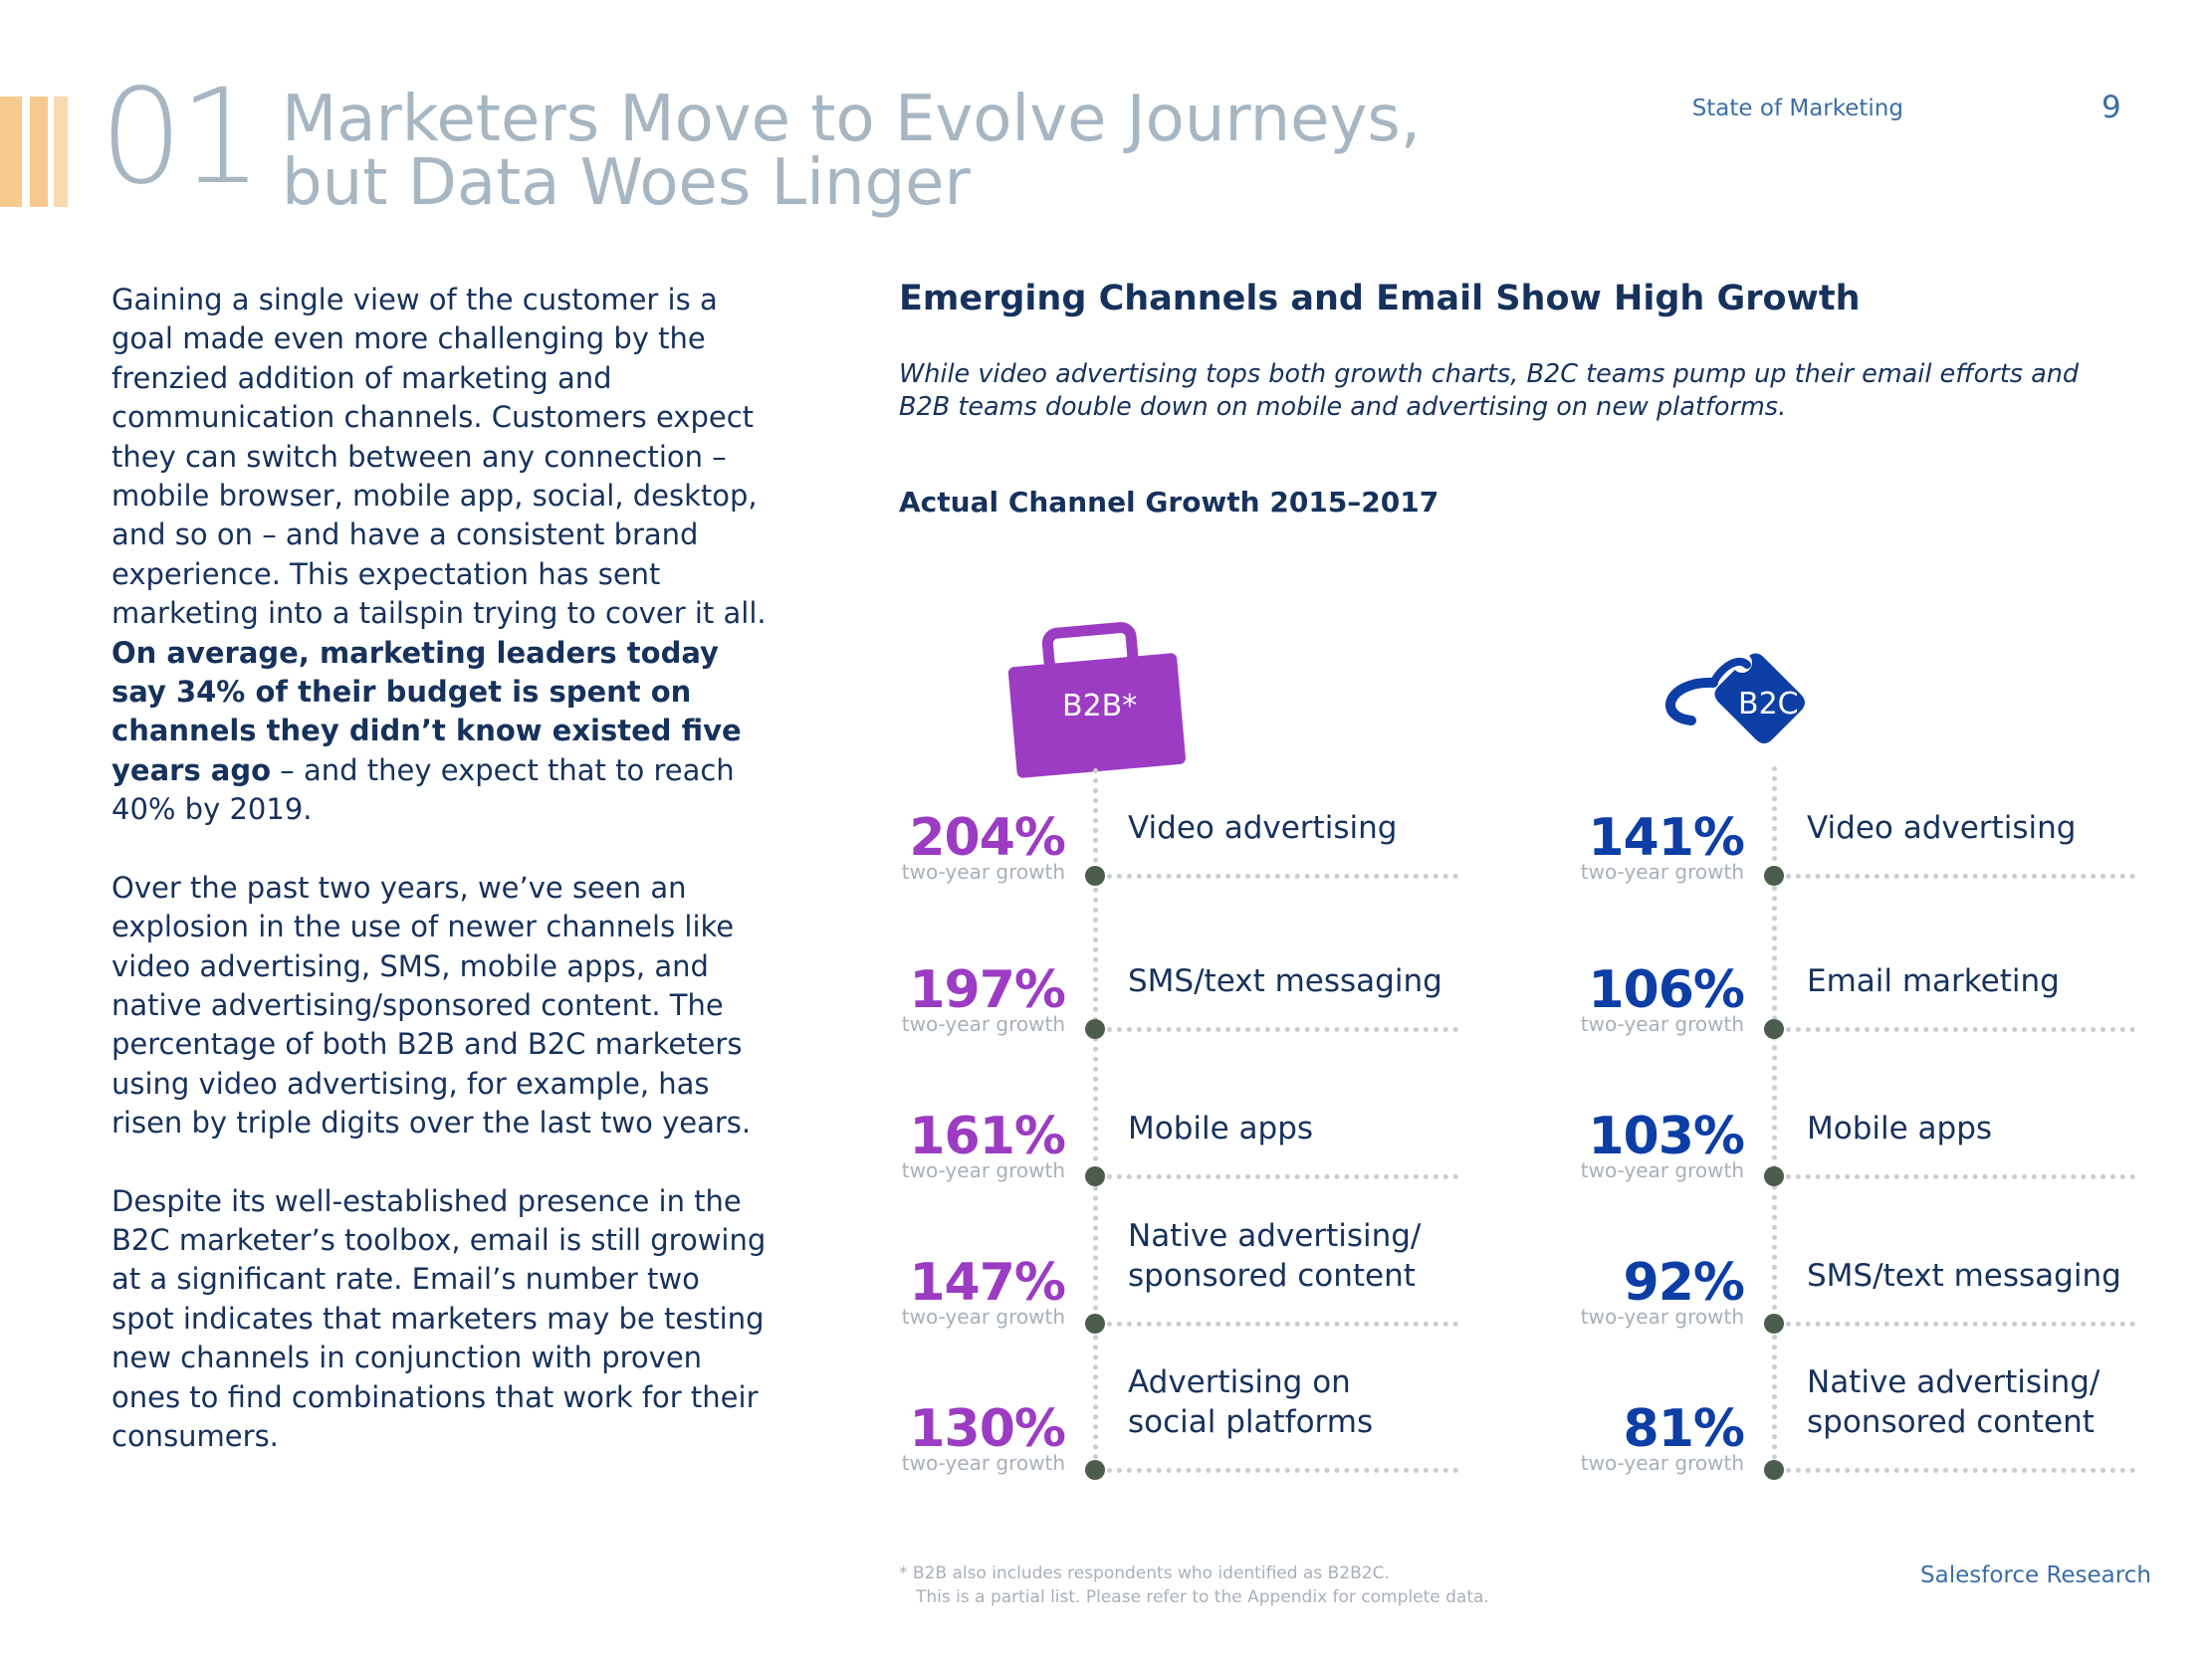 The width and height of the screenshot is (2212, 1659). I want to click on channel-label: Advertising on social platforms, so click(1292, 1402).